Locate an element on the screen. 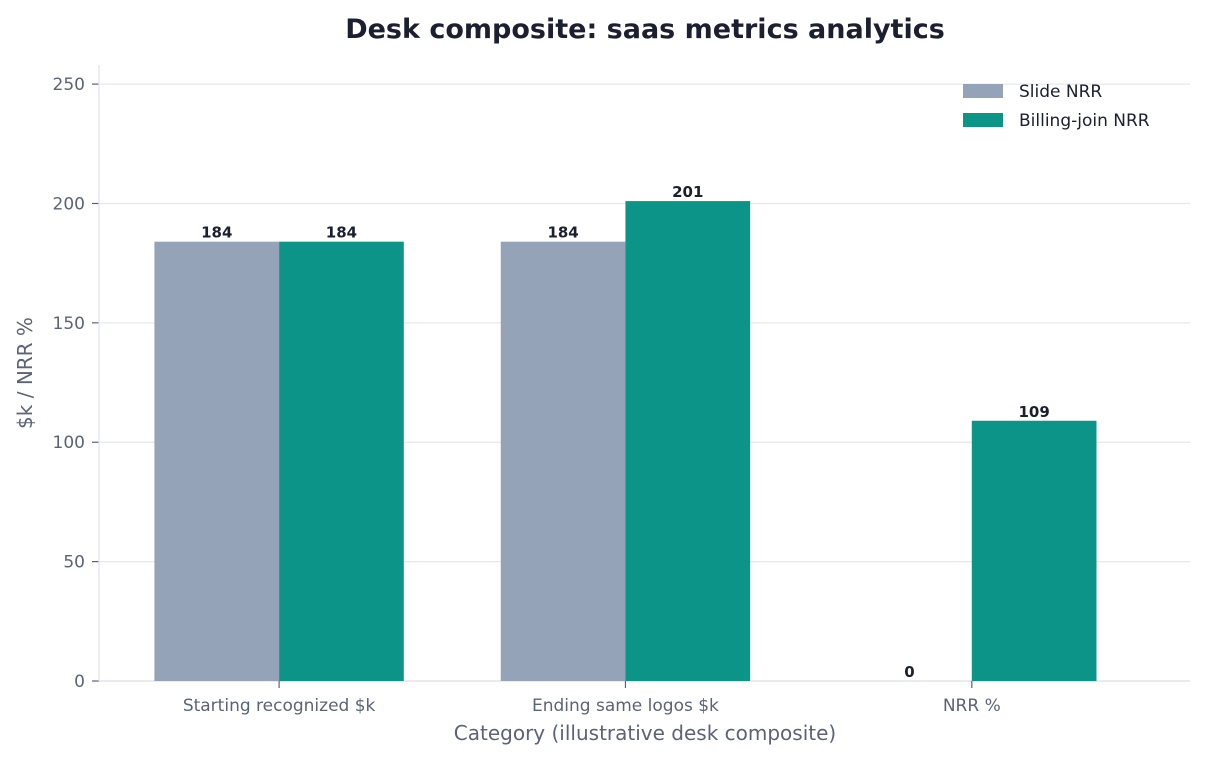 The image size is (1206, 760). x-tick-label: Starting recognized $k is located at coordinates (279, 706).